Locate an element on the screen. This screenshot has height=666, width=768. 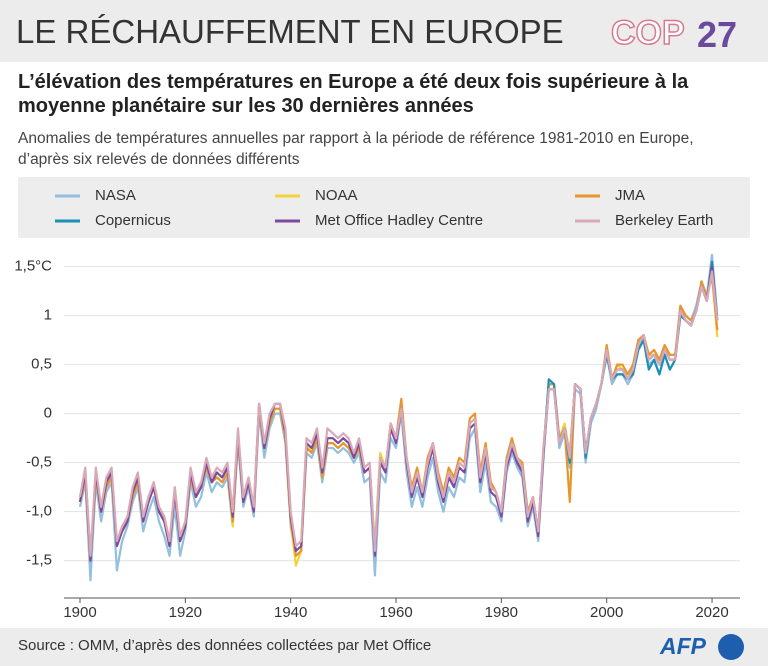
x-tick-label: 1940 is located at coordinates (290, 612).